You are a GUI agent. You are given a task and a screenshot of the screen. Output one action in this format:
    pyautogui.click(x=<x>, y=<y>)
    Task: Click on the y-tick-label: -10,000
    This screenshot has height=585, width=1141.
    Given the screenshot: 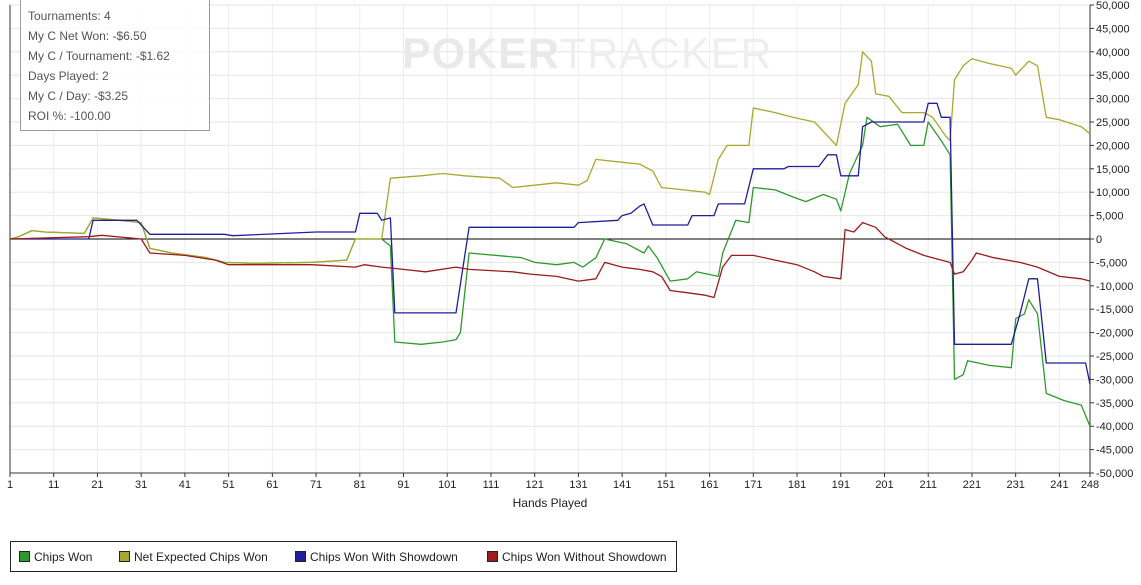 What is the action you would take?
    pyautogui.click(x=1114, y=287)
    